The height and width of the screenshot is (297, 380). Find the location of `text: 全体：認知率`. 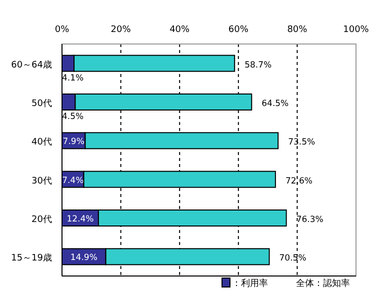

text: 全体：認知率 is located at coordinates (323, 283).